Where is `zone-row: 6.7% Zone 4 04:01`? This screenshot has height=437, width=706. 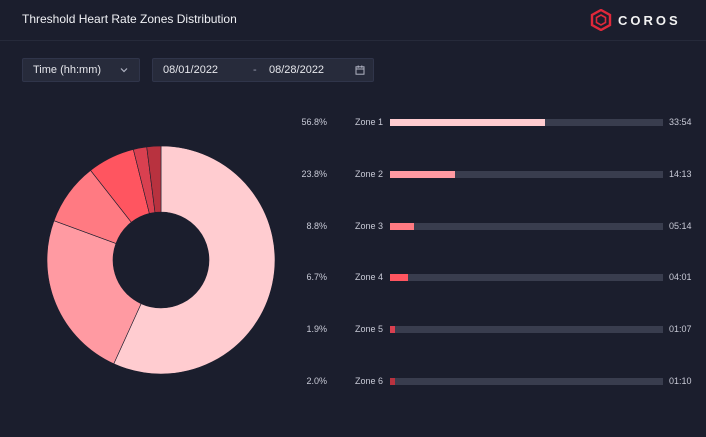
zone-row: 6.7% Zone 4 04:01 is located at coordinates (353, 277).